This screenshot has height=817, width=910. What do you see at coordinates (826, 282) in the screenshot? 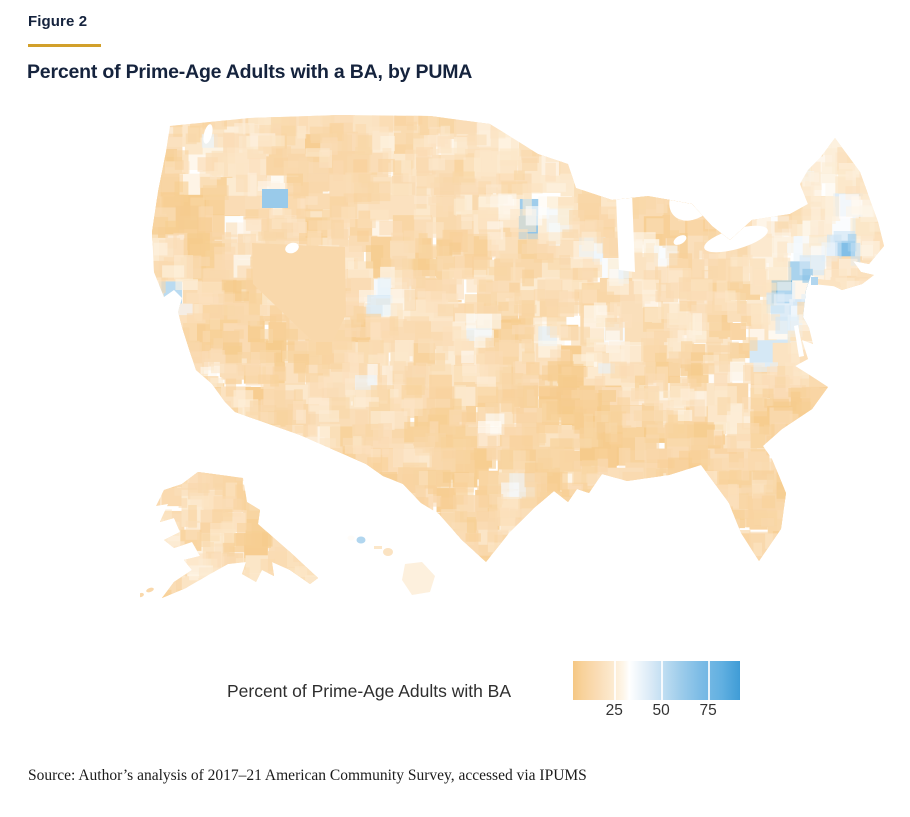
I see `long-island` at bounding box center [826, 282].